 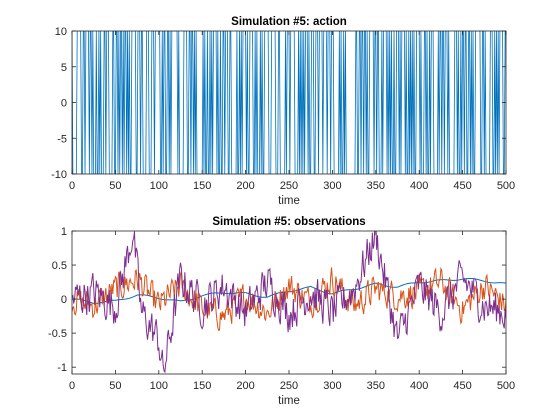 I want to click on observations-y-tick-label: -1, so click(x=62, y=368).